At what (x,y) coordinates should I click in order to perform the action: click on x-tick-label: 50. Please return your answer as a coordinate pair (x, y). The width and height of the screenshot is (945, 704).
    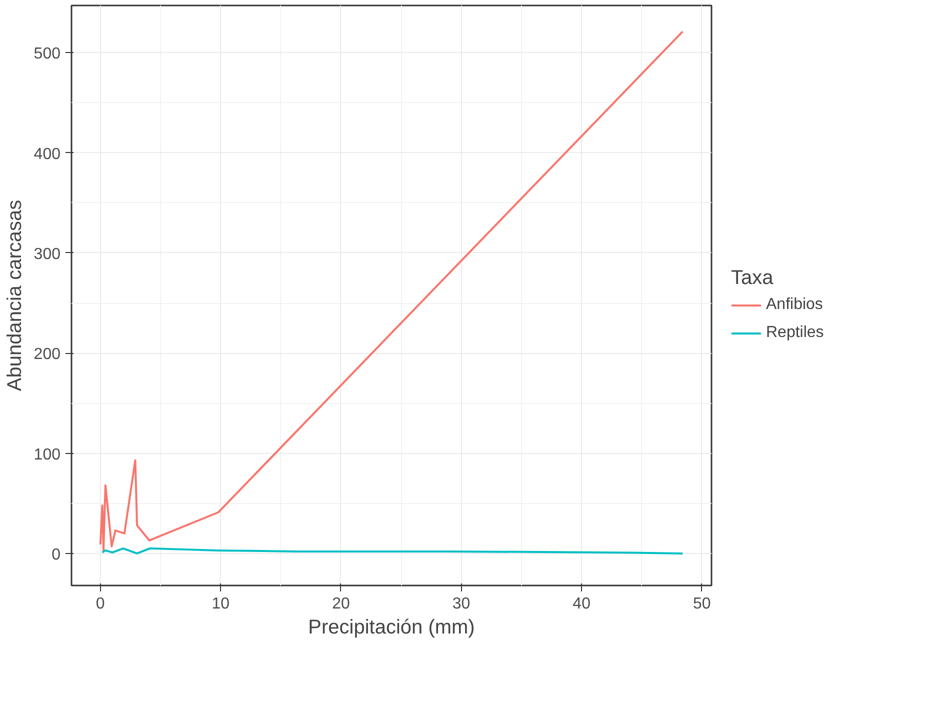
    Looking at the image, I should click on (701, 604).